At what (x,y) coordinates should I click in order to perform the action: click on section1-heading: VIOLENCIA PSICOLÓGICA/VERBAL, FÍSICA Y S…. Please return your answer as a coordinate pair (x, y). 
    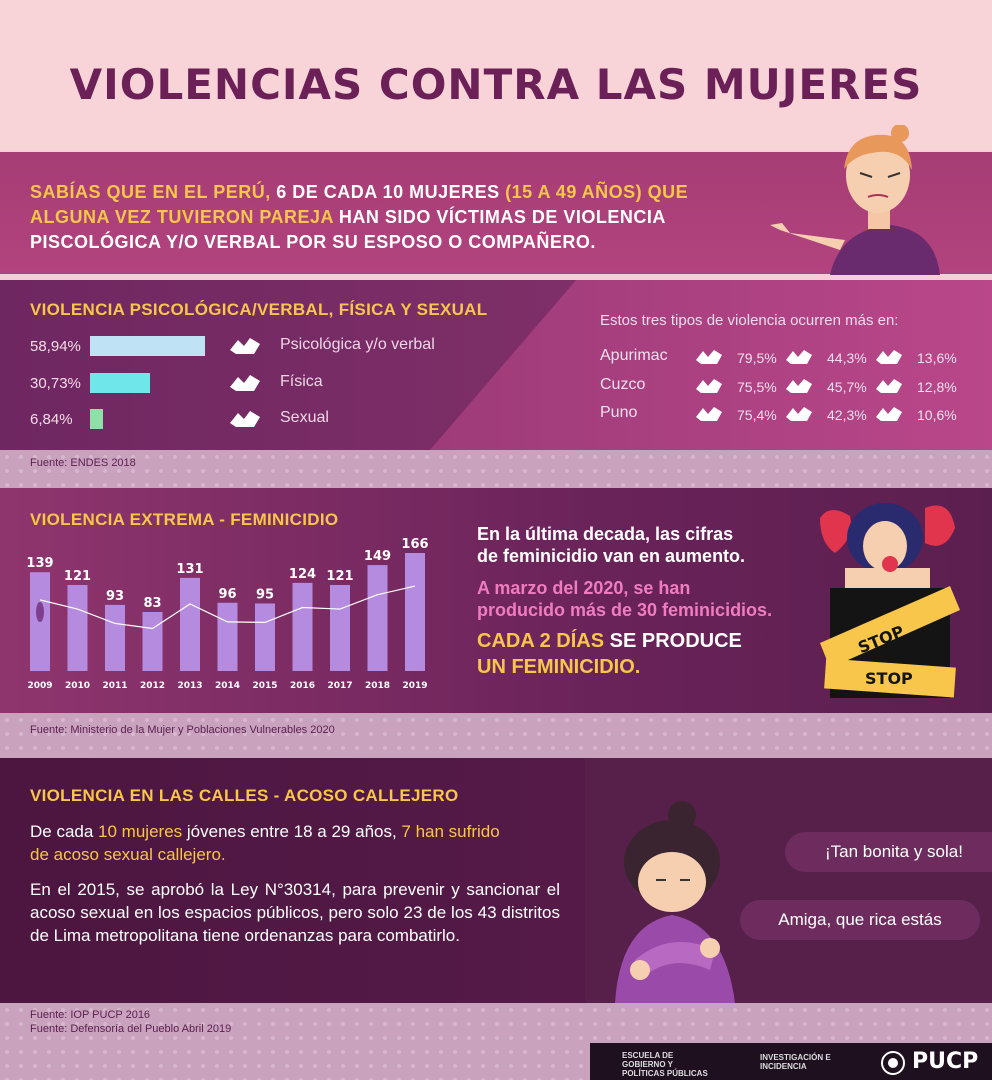
    Looking at the image, I should click on (259, 309).